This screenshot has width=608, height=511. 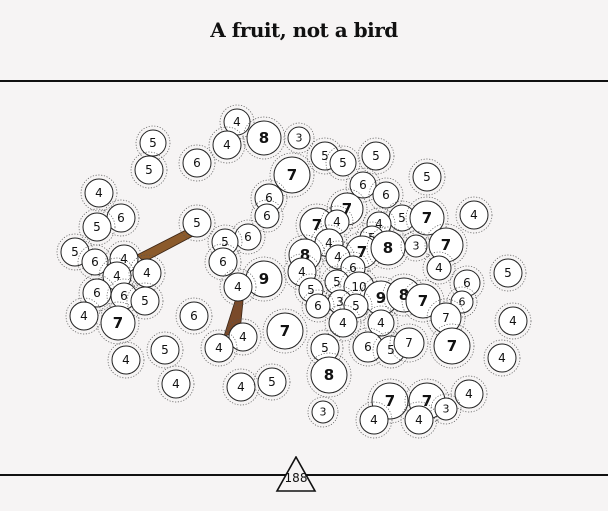 What do you see at coordinates (304, 30) in the screenshot?
I see `puzzle-title: A fruit, not a bird` at bounding box center [304, 30].